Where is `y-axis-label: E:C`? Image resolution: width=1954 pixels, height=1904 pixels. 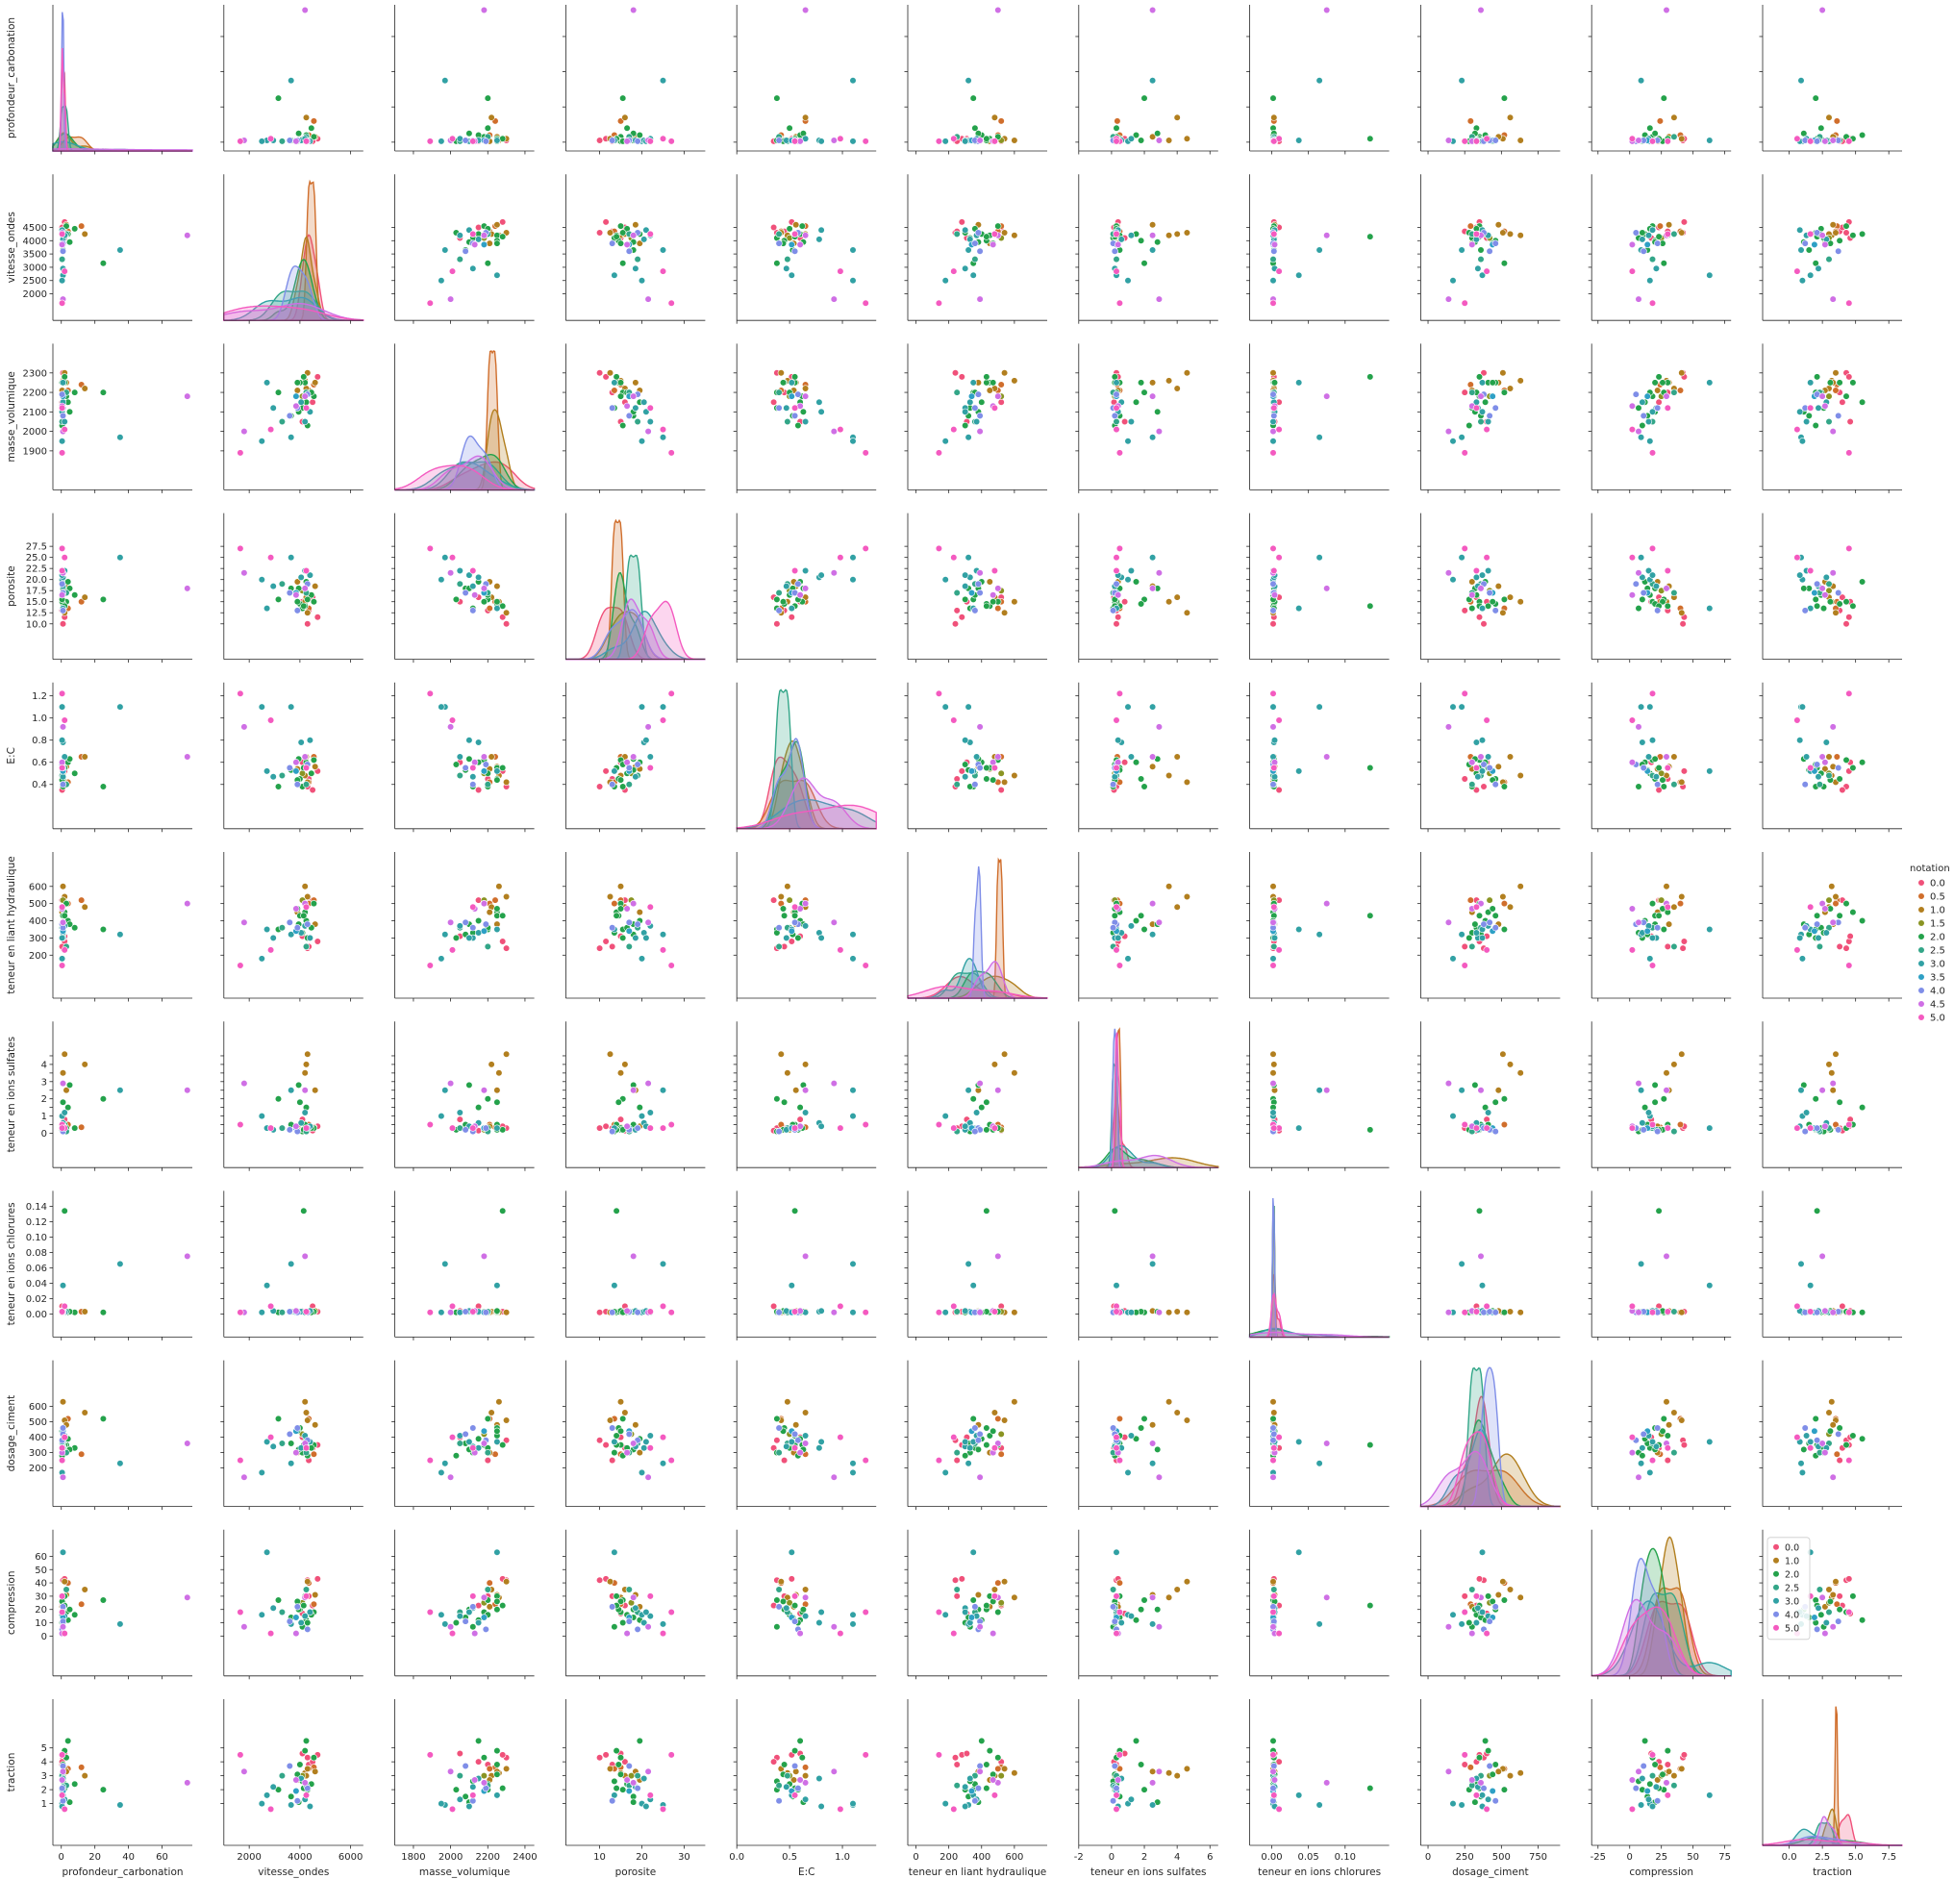 y-axis-label: E:C is located at coordinates (11, 755).